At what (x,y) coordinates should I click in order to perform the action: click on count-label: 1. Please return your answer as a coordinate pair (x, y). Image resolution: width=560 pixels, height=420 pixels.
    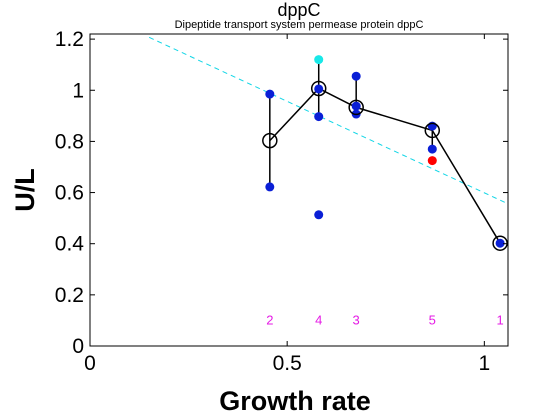
    Looking at the image, I should click on (499, 319).